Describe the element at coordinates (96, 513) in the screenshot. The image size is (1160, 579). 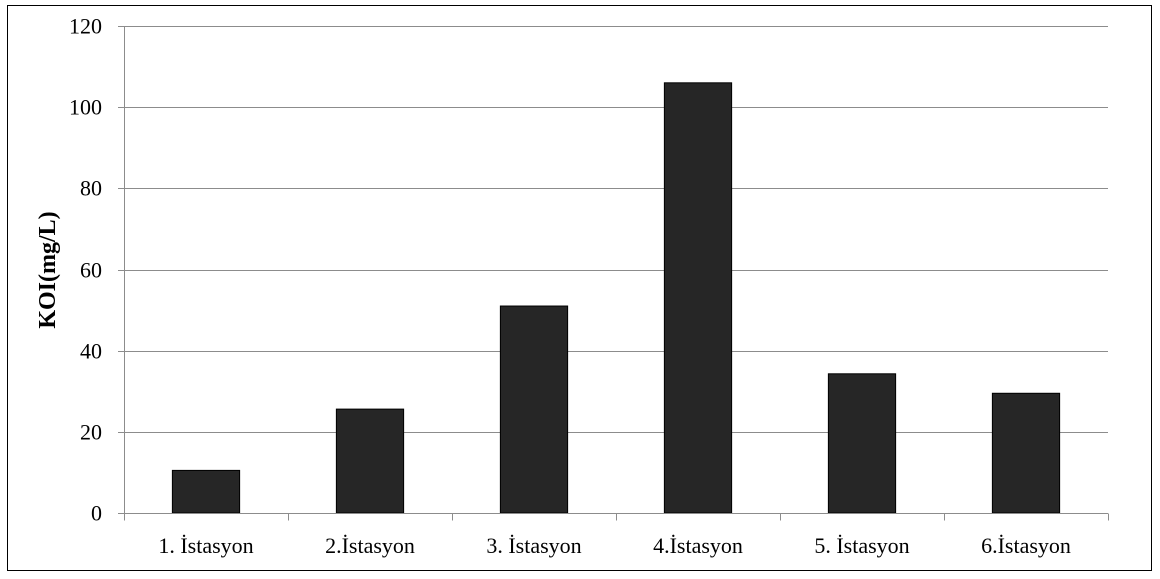
I see `y-tick-label: 0` at that location.